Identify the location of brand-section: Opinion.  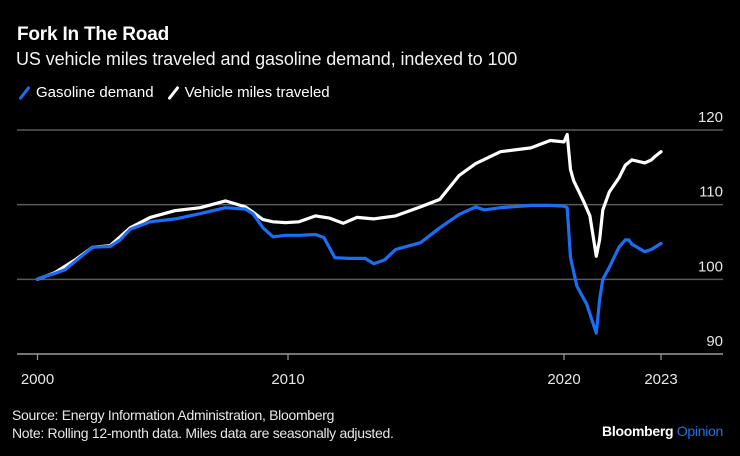
(699, 431).